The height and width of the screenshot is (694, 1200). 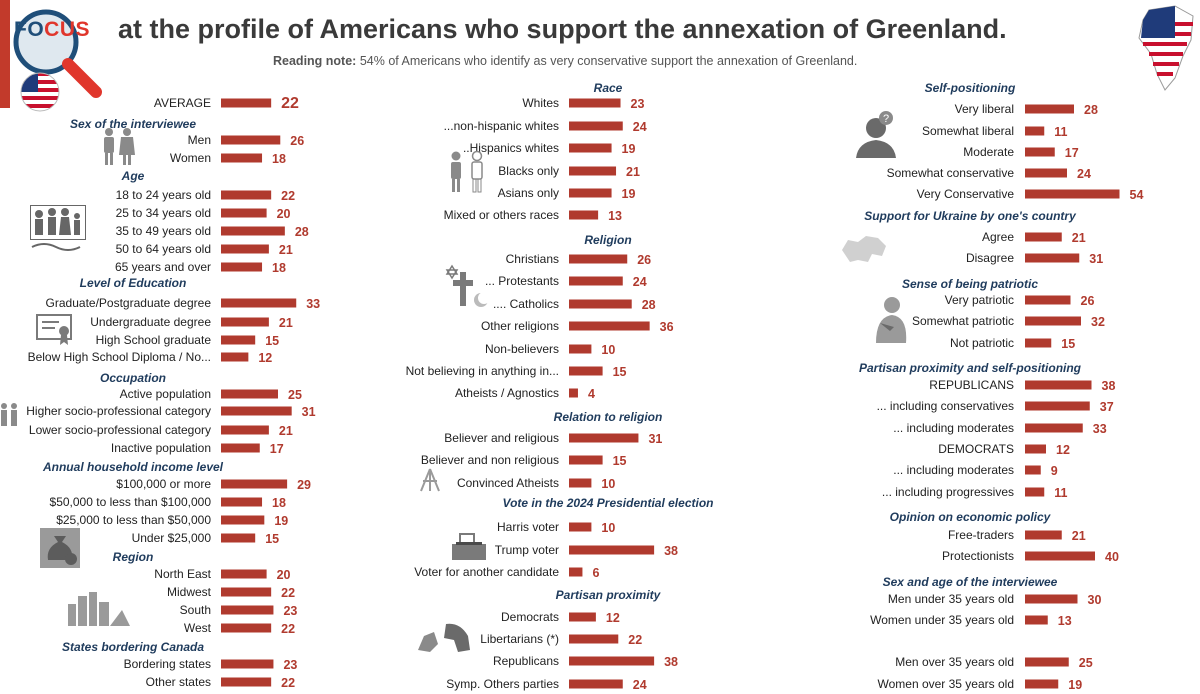 I want to click on category-label: AVERAGE, so click(x=182, y=103).